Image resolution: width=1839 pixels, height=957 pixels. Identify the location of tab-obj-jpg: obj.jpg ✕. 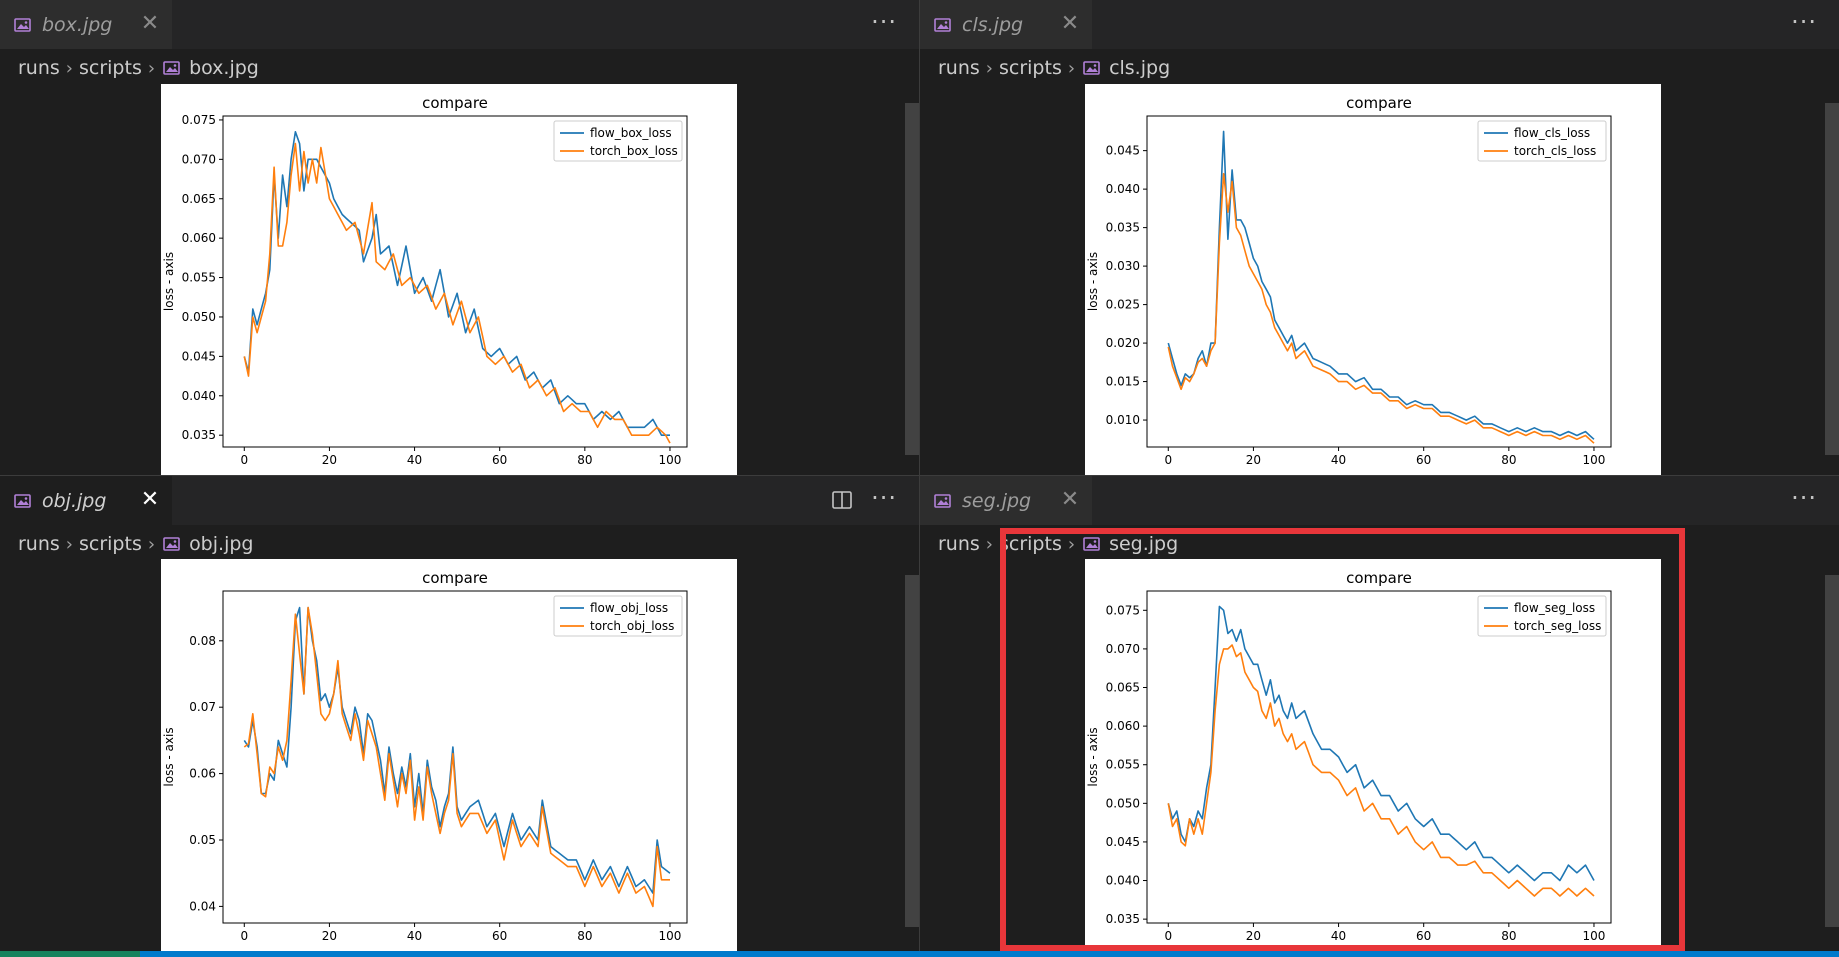
(86, 500).